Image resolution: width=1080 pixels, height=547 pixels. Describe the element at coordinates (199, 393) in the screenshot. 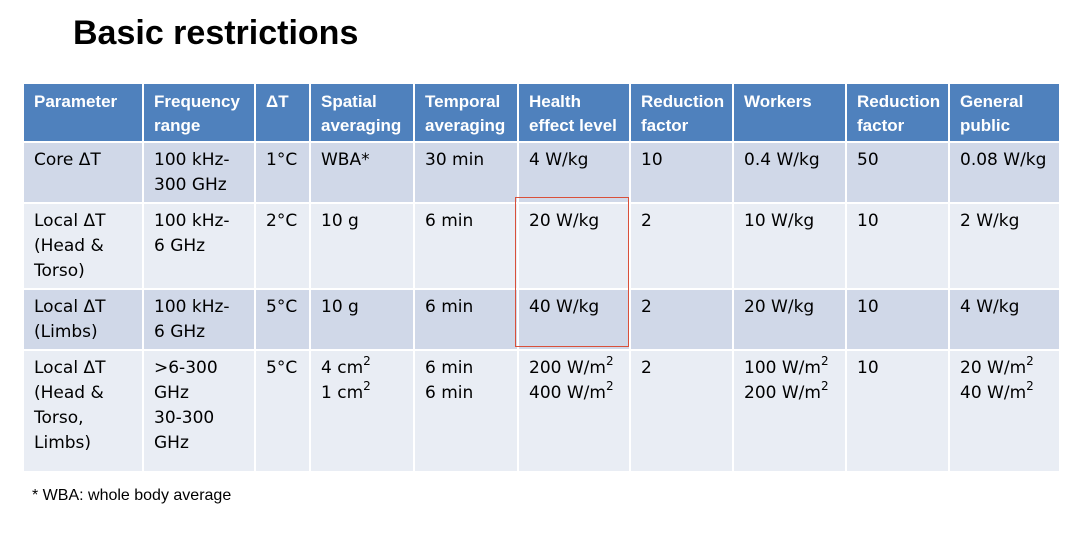

I see `cell-line: GHz` at that location.